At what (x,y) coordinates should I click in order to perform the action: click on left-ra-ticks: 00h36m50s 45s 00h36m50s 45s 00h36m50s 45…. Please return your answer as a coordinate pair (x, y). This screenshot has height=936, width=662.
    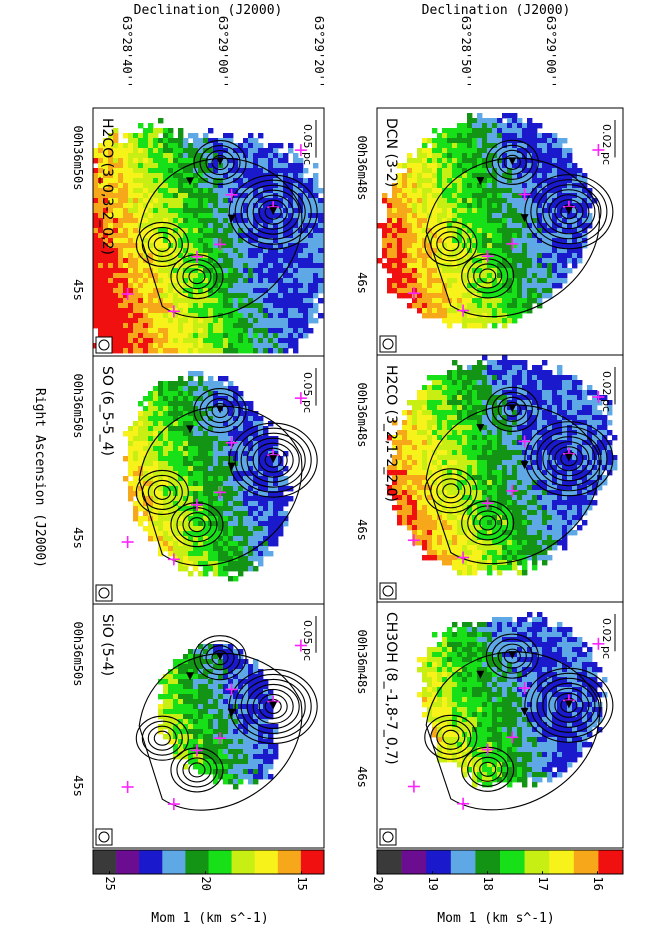
    Looking at the image, I should click on (78, 460).